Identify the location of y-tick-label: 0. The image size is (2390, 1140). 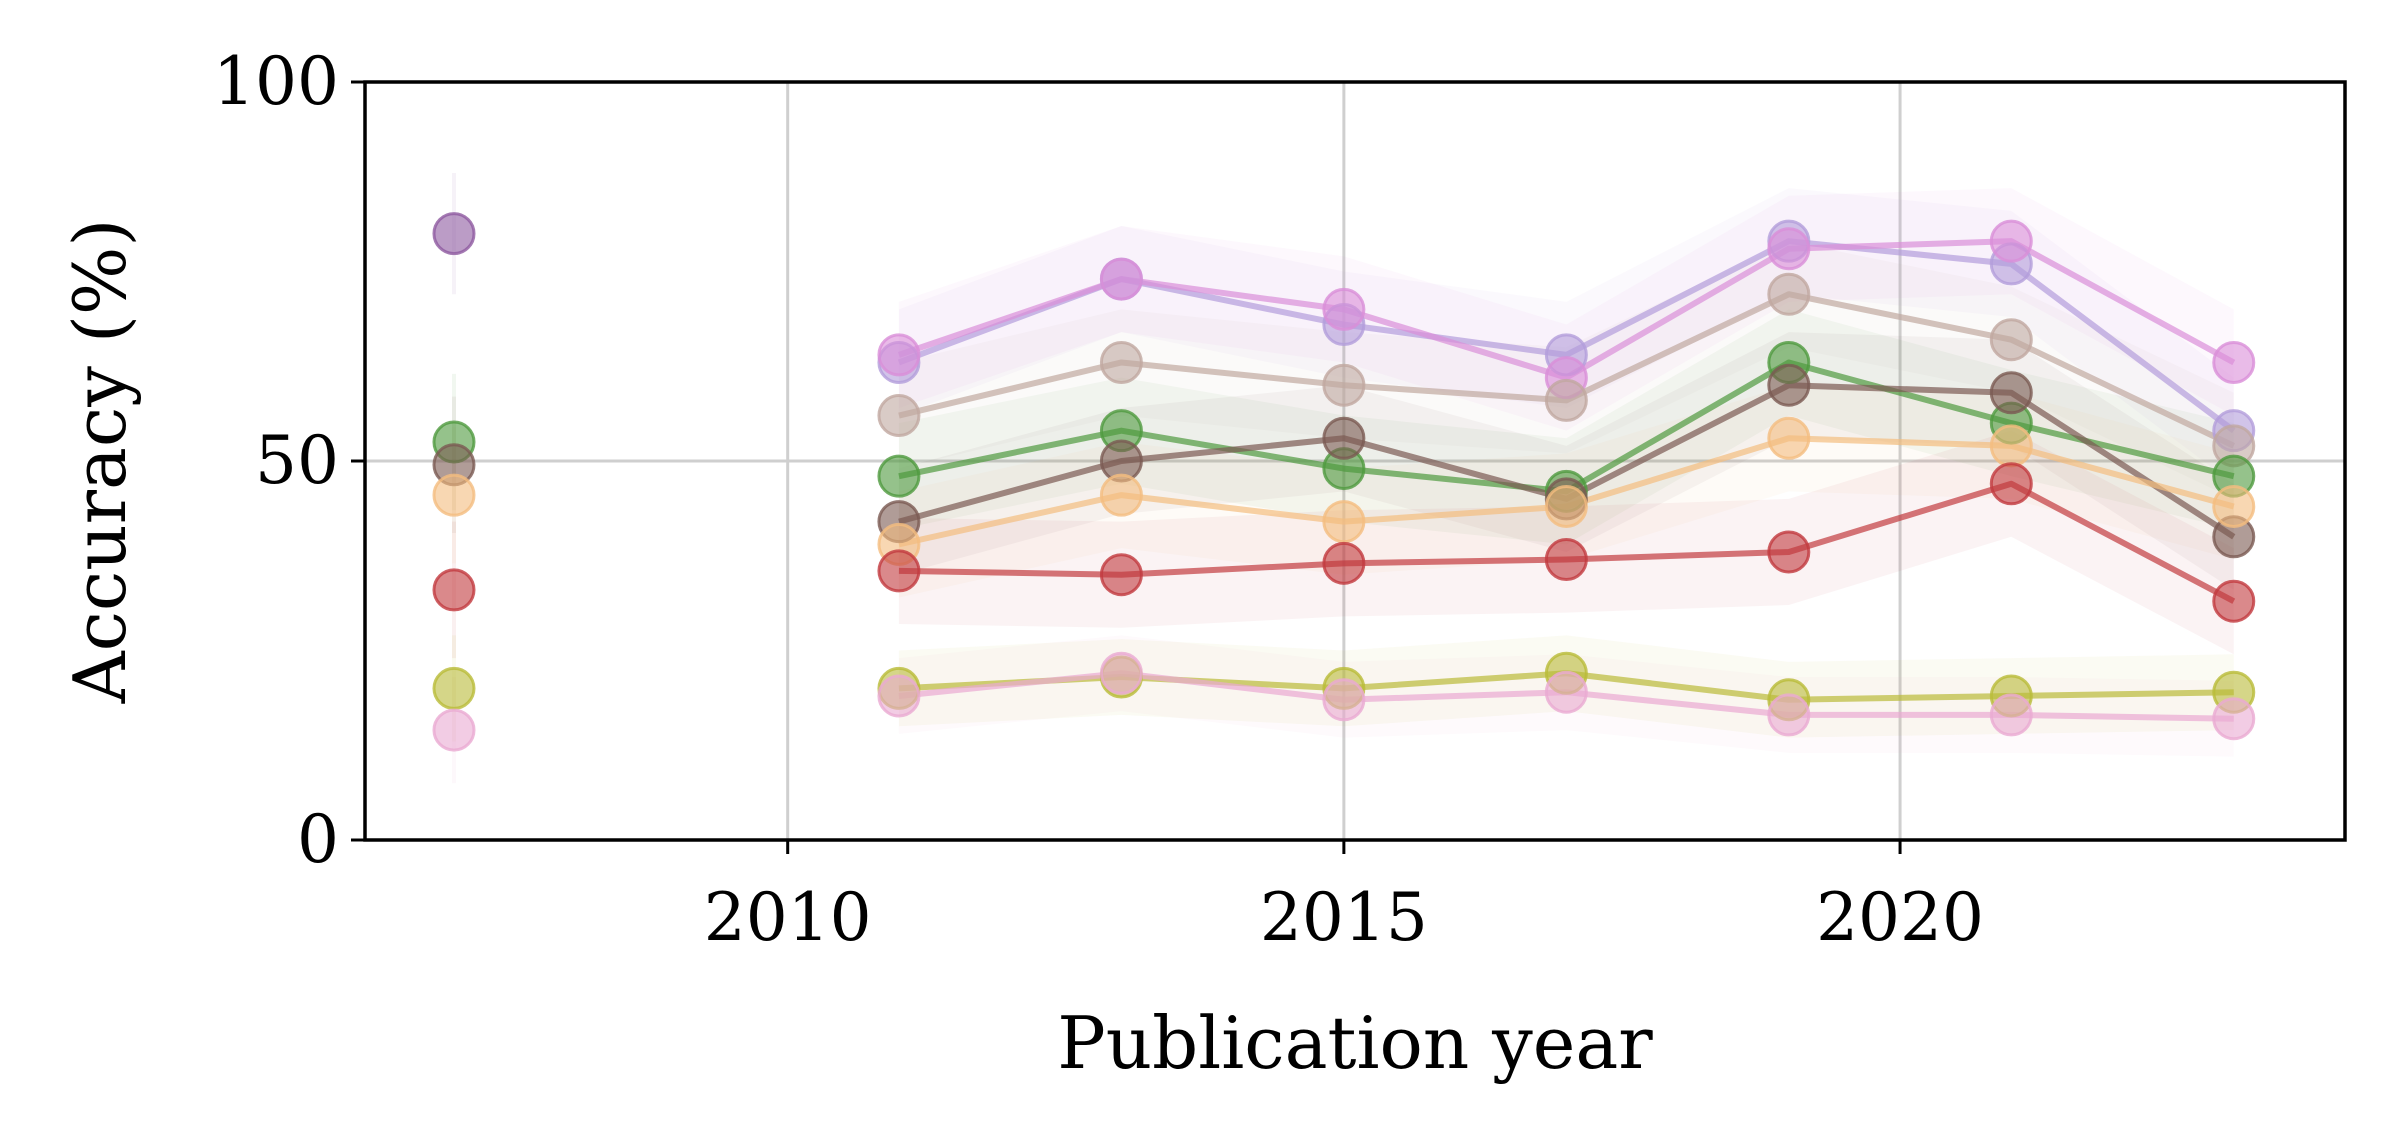
(318, 839).